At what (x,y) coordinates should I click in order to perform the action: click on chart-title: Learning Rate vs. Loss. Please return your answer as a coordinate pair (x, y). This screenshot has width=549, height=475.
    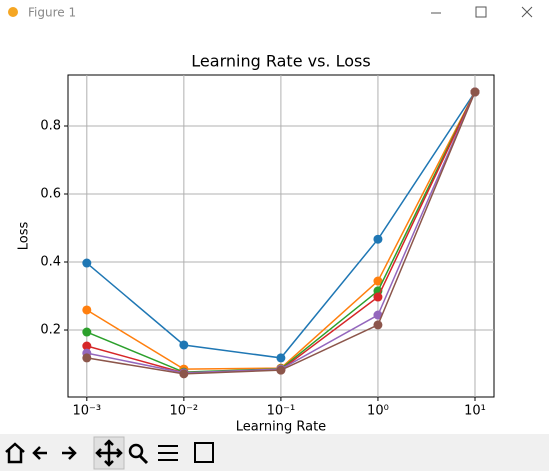
    Looking at the image, I should click on (280, 61).